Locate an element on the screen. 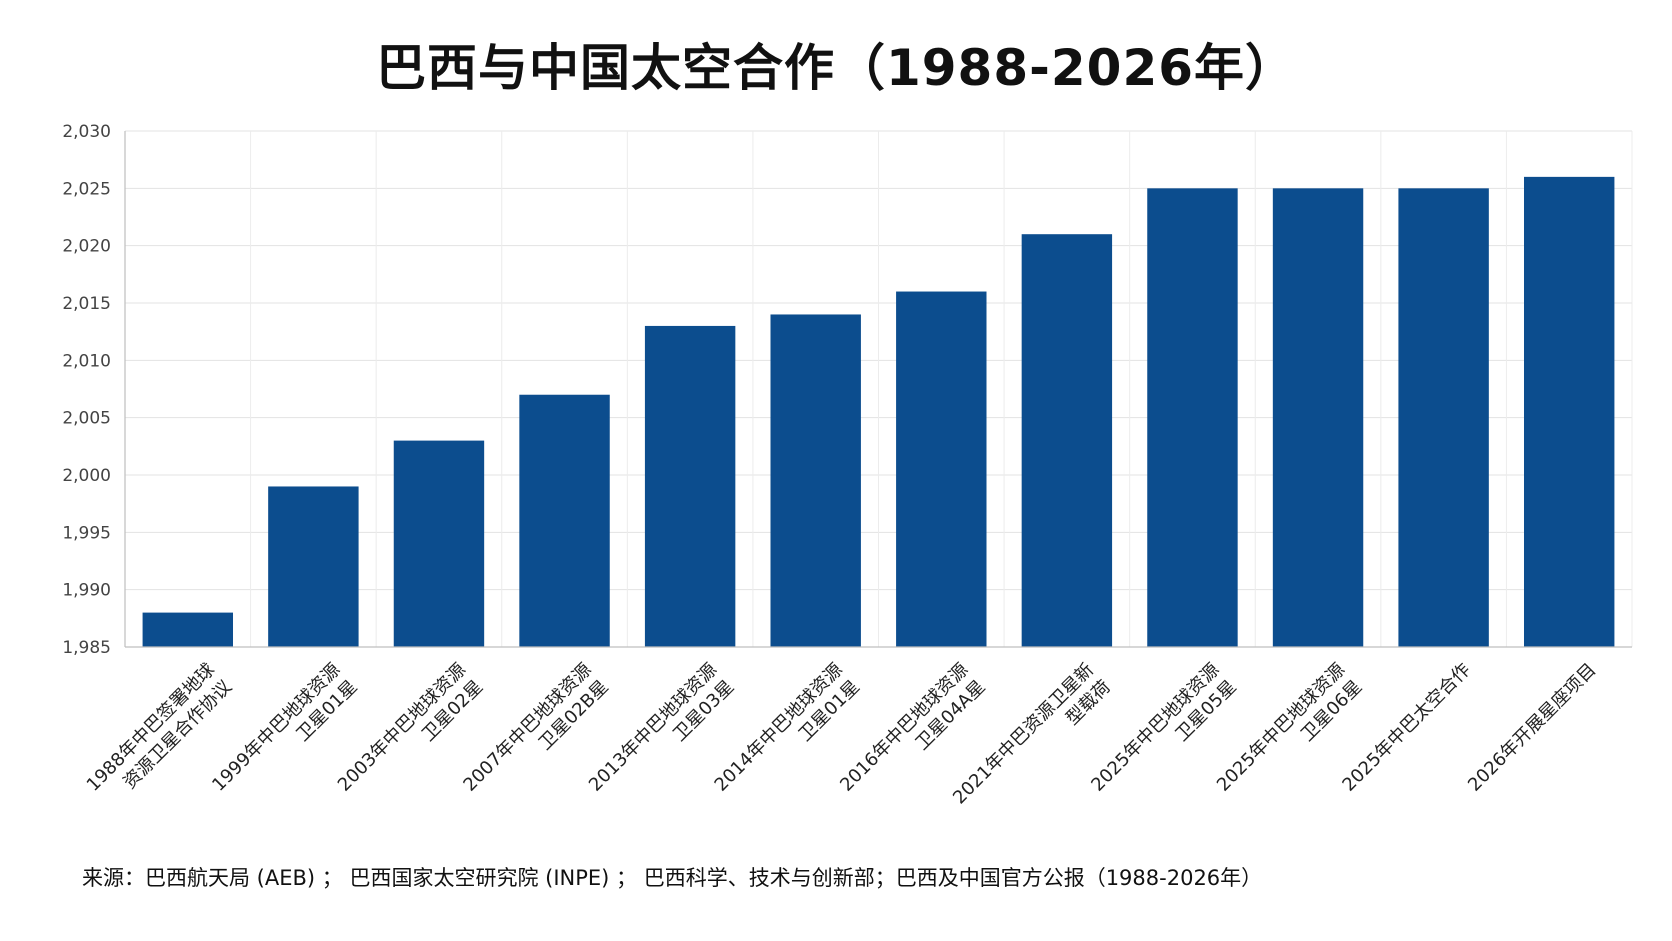 The height and width of the screenshot is (941, 1672). y-tick-label: 2,005 is located at coordinates (86, 419).